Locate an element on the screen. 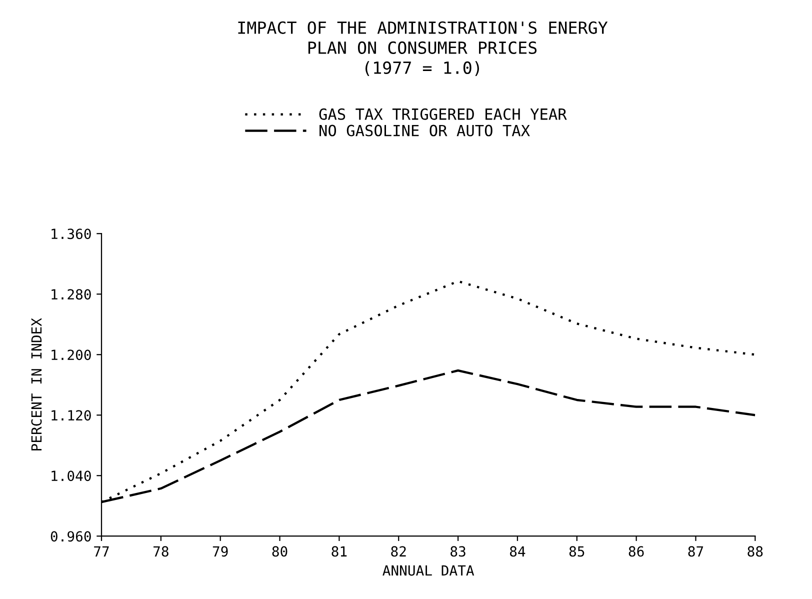 The image size is (812, 599). x-tick-label: 86 is located at coordinates (636, 551).